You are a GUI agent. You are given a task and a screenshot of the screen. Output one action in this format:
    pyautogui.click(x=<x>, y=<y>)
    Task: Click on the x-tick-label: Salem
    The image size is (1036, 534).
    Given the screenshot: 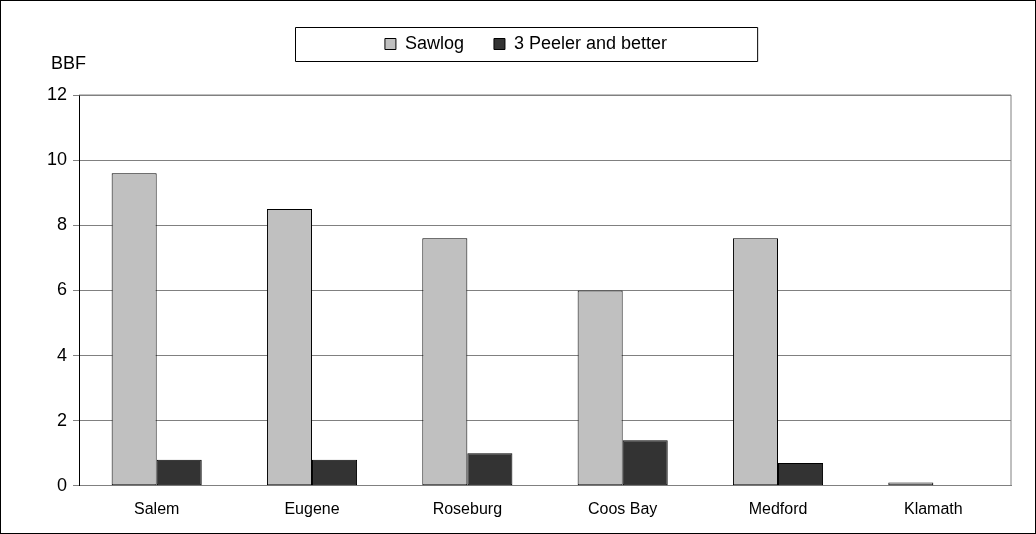 What is the action you would take?
    pyautogui.click(x=157, y=508)
    